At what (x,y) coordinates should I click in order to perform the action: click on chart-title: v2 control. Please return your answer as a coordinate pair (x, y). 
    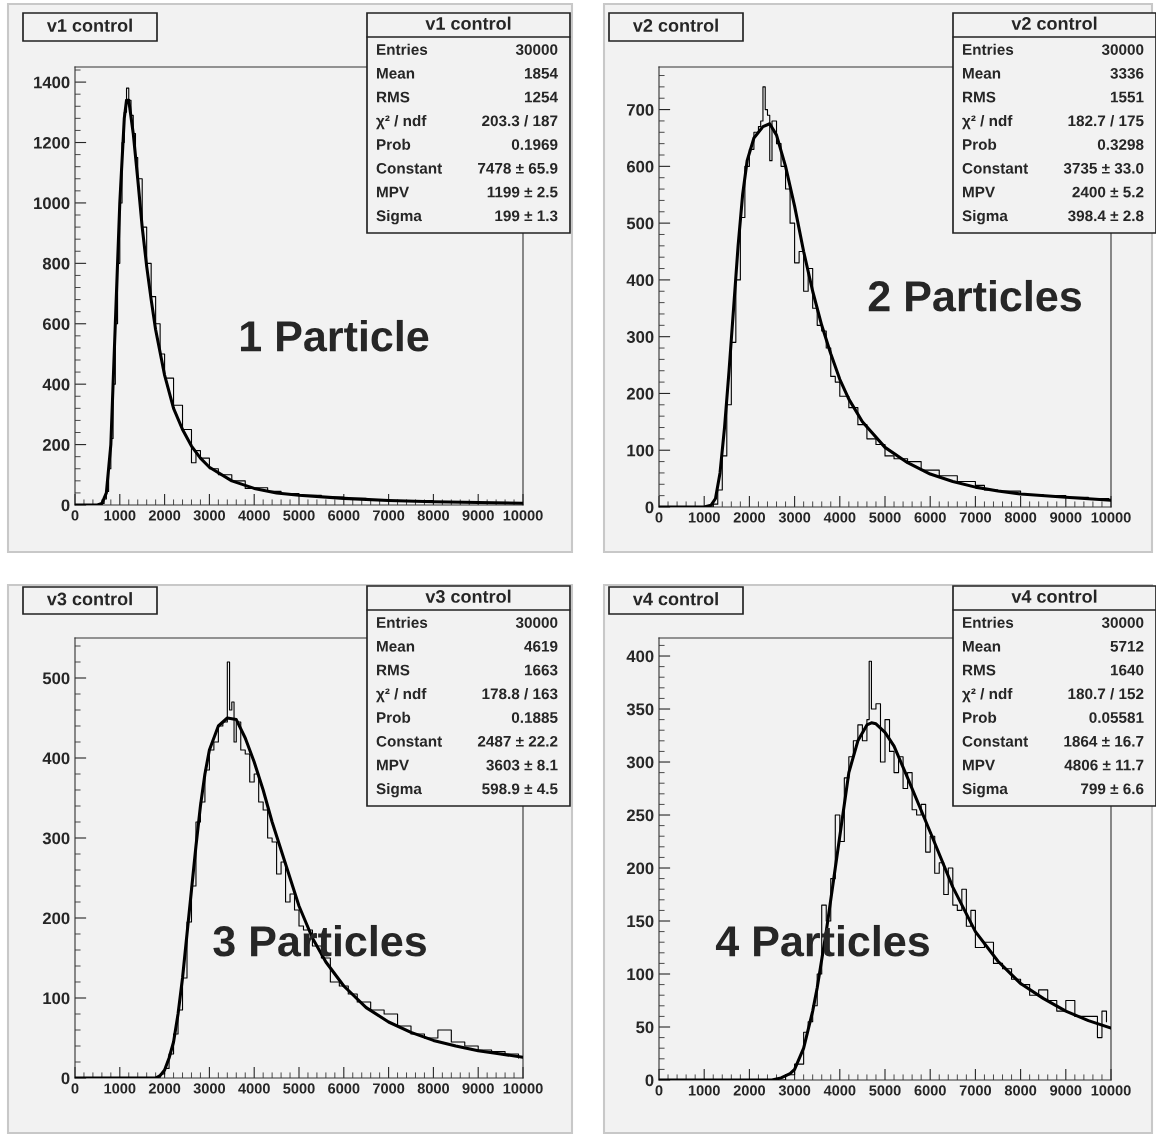
    Looking at the image, I should click on (675, 25).